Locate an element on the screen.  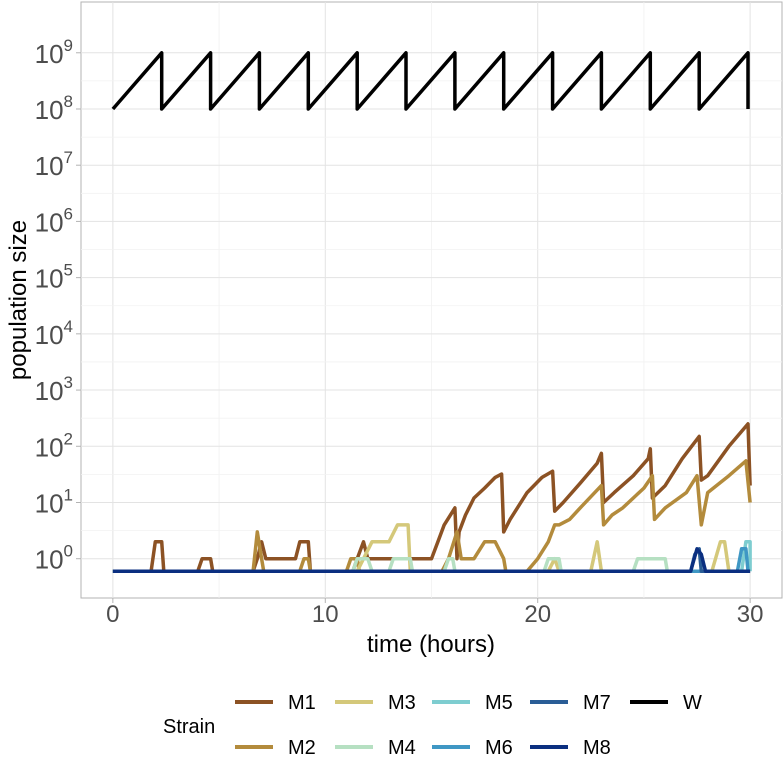
series-line-m3 is located at coordinates (421, 548).